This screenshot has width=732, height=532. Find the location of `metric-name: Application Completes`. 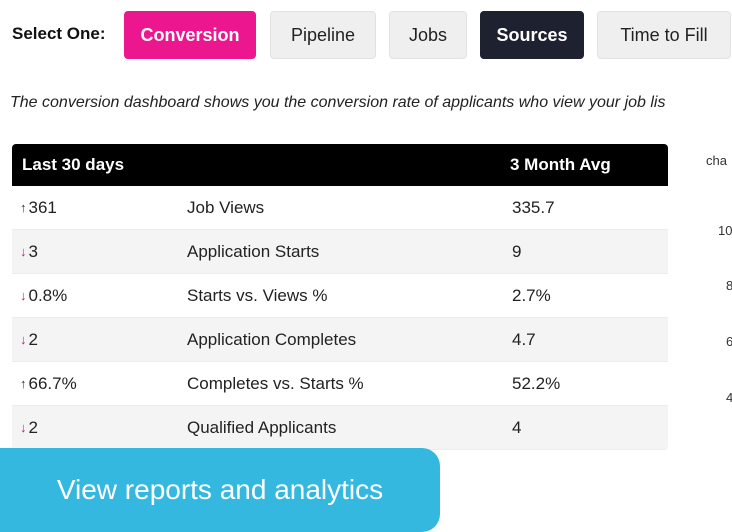

metric-name: Application Completes is located at coordinates (272, 339).